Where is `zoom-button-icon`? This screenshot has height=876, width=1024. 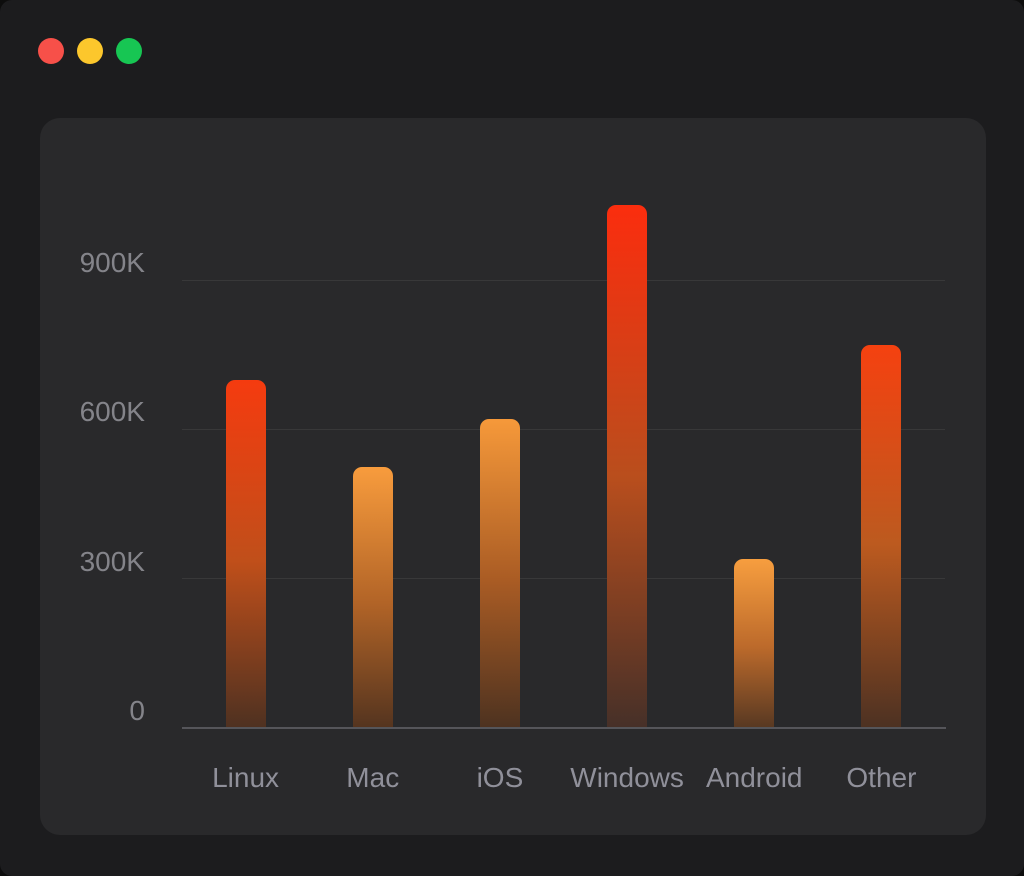 zoom-button-icon is located at coordinates (129, 51).